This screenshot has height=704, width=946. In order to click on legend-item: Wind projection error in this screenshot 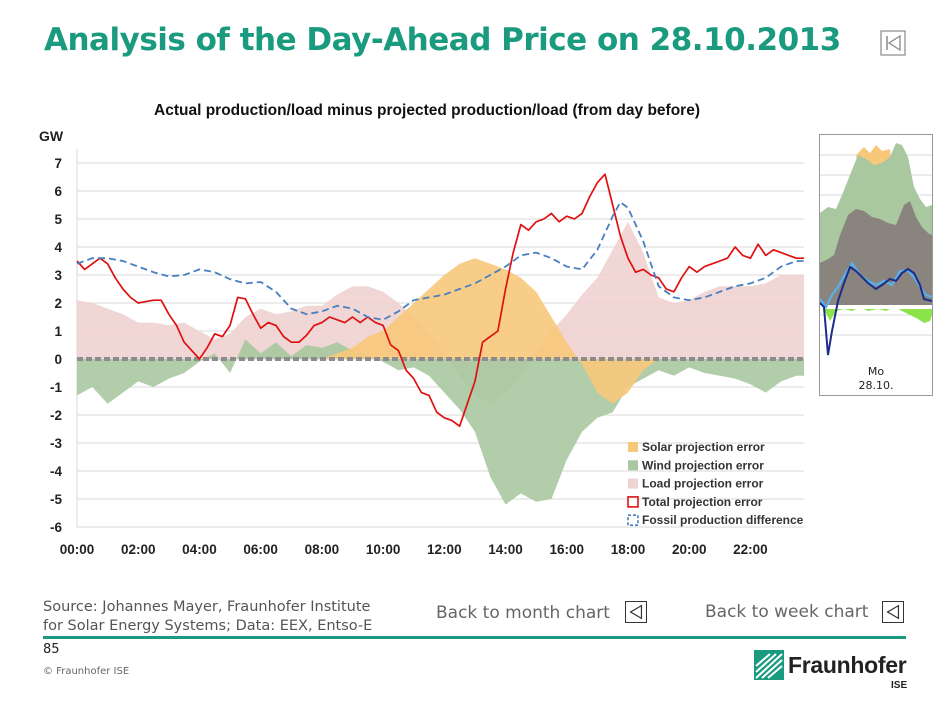, I will do `click(696, 465)`.